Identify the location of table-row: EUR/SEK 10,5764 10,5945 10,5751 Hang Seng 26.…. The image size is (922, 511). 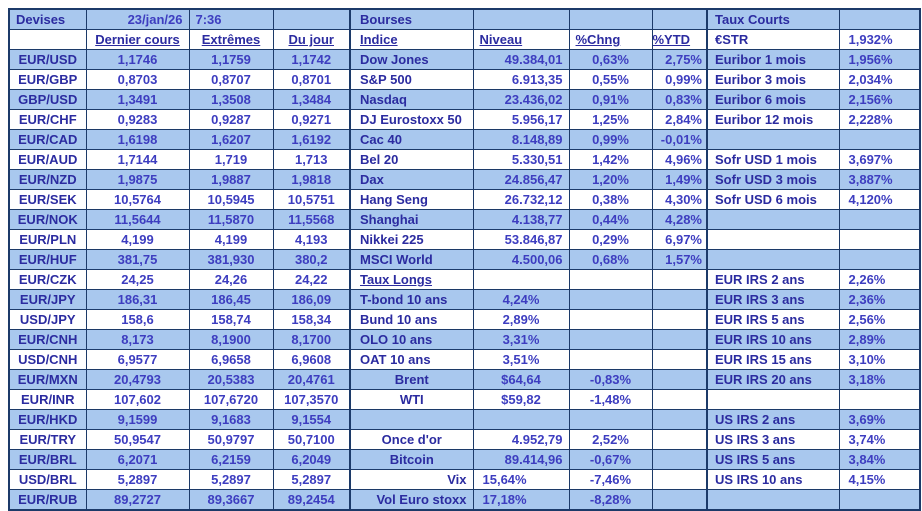
(464, 199).